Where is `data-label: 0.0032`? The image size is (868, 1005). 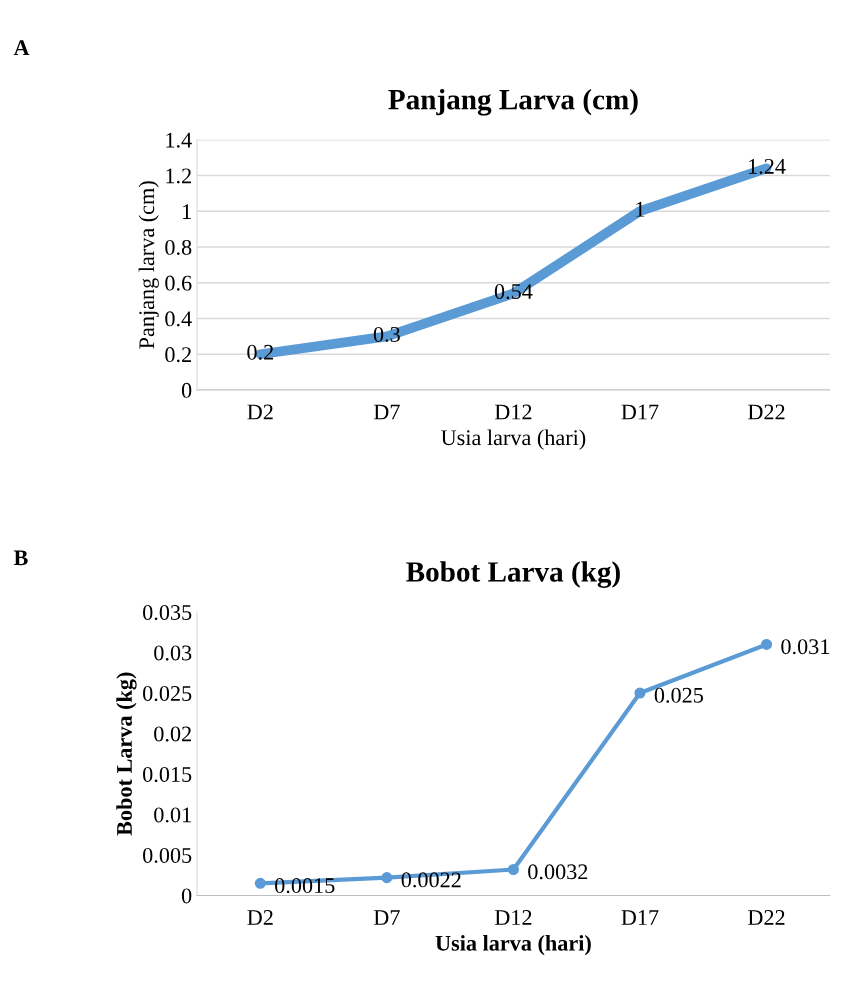
data-label: 0.0032 is located at coordinates (558, 872).